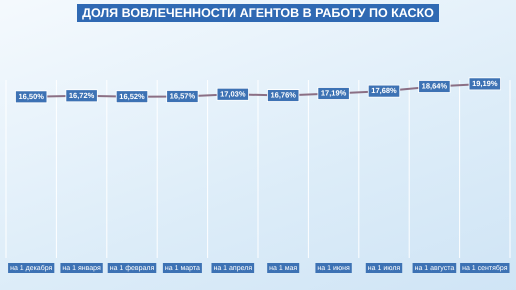  Describe the element at coordinates (258, 13) in the screenshot. I see `chart-title: ДОЛЯ ВОВЛЕЧЕННОСТИ АГЕНТОВ В РАБОТУ ПО КАСКО` at that location.